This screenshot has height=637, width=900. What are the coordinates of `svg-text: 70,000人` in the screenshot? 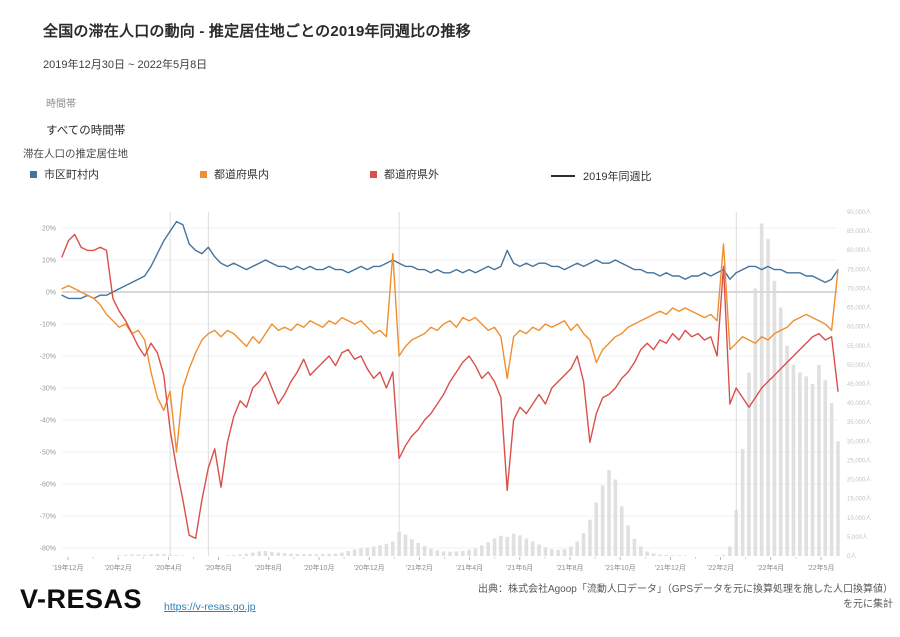 It's located at (859, 288).